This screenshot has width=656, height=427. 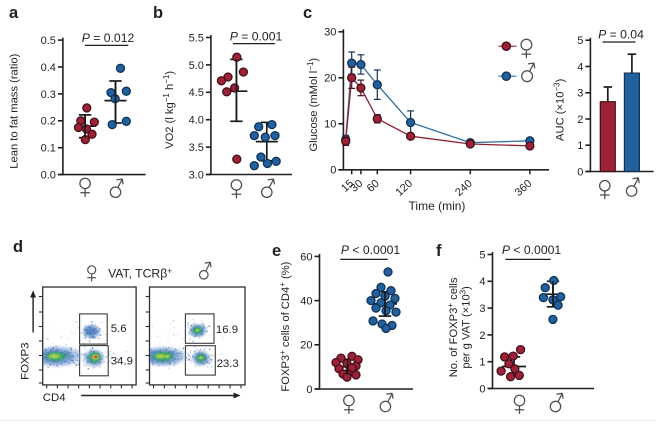 What do you see at coordinates (437, 206) in the screenshot?
I see `svg-text: Time (min)` at bounding box center [437, 206].